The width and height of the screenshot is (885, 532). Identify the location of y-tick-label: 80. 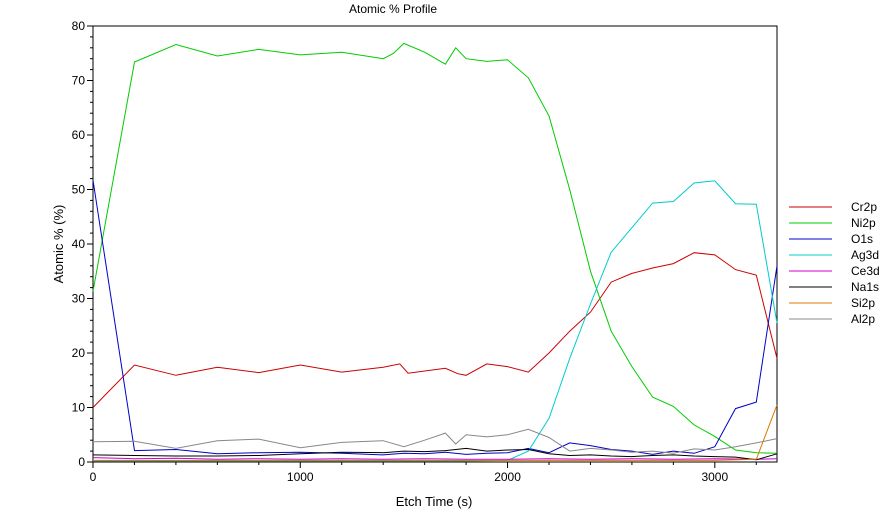
(79, 26).